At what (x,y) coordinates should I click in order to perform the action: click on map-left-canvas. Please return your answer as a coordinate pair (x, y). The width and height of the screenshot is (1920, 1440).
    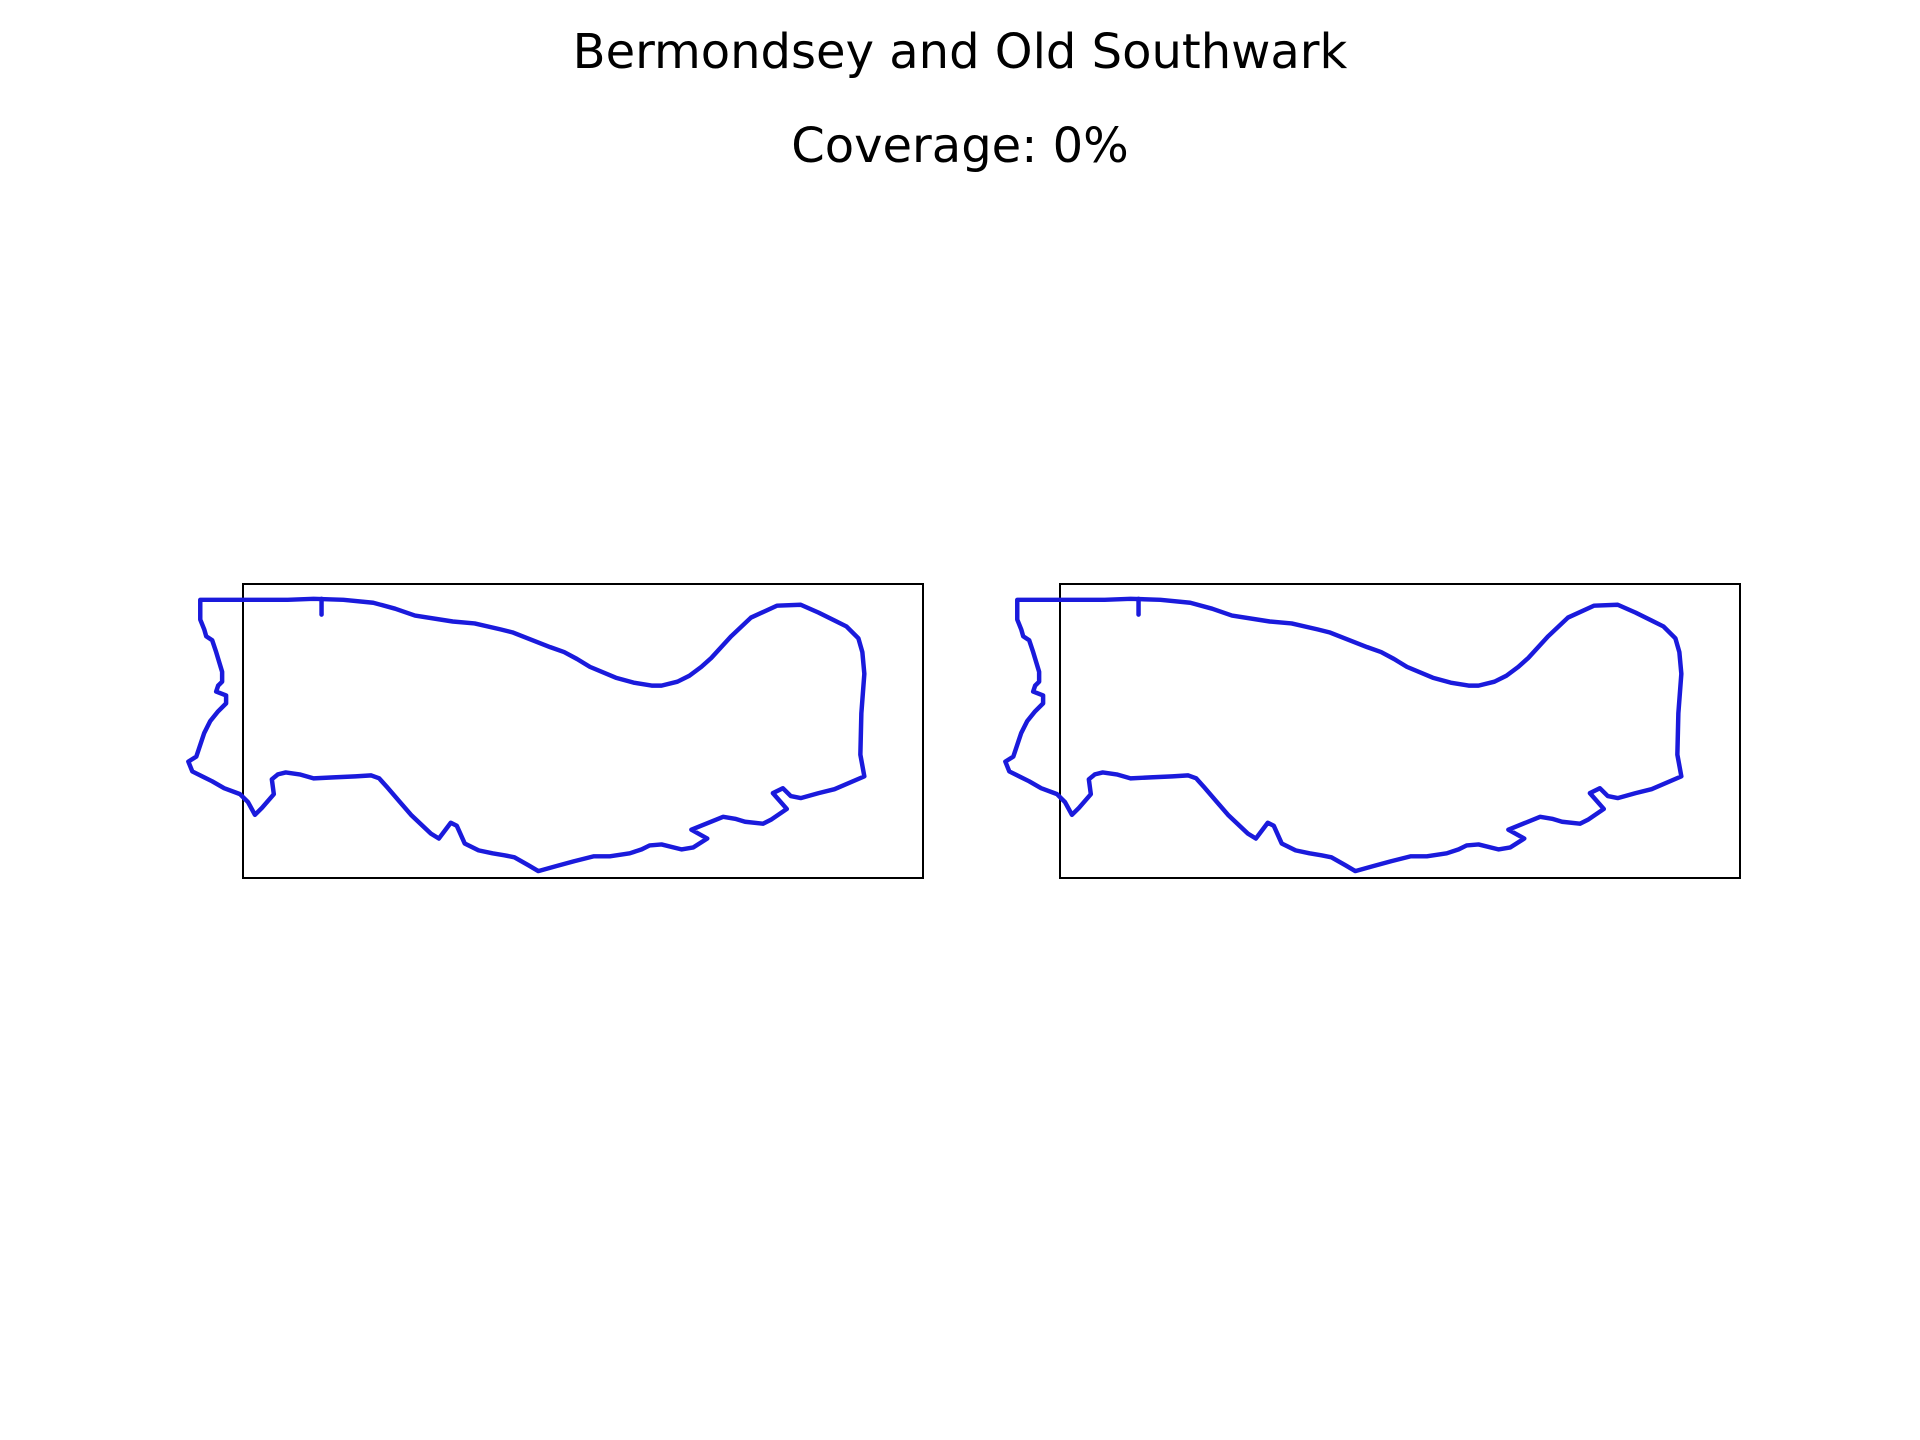
    Looking at the image, I should click on (526, 735).